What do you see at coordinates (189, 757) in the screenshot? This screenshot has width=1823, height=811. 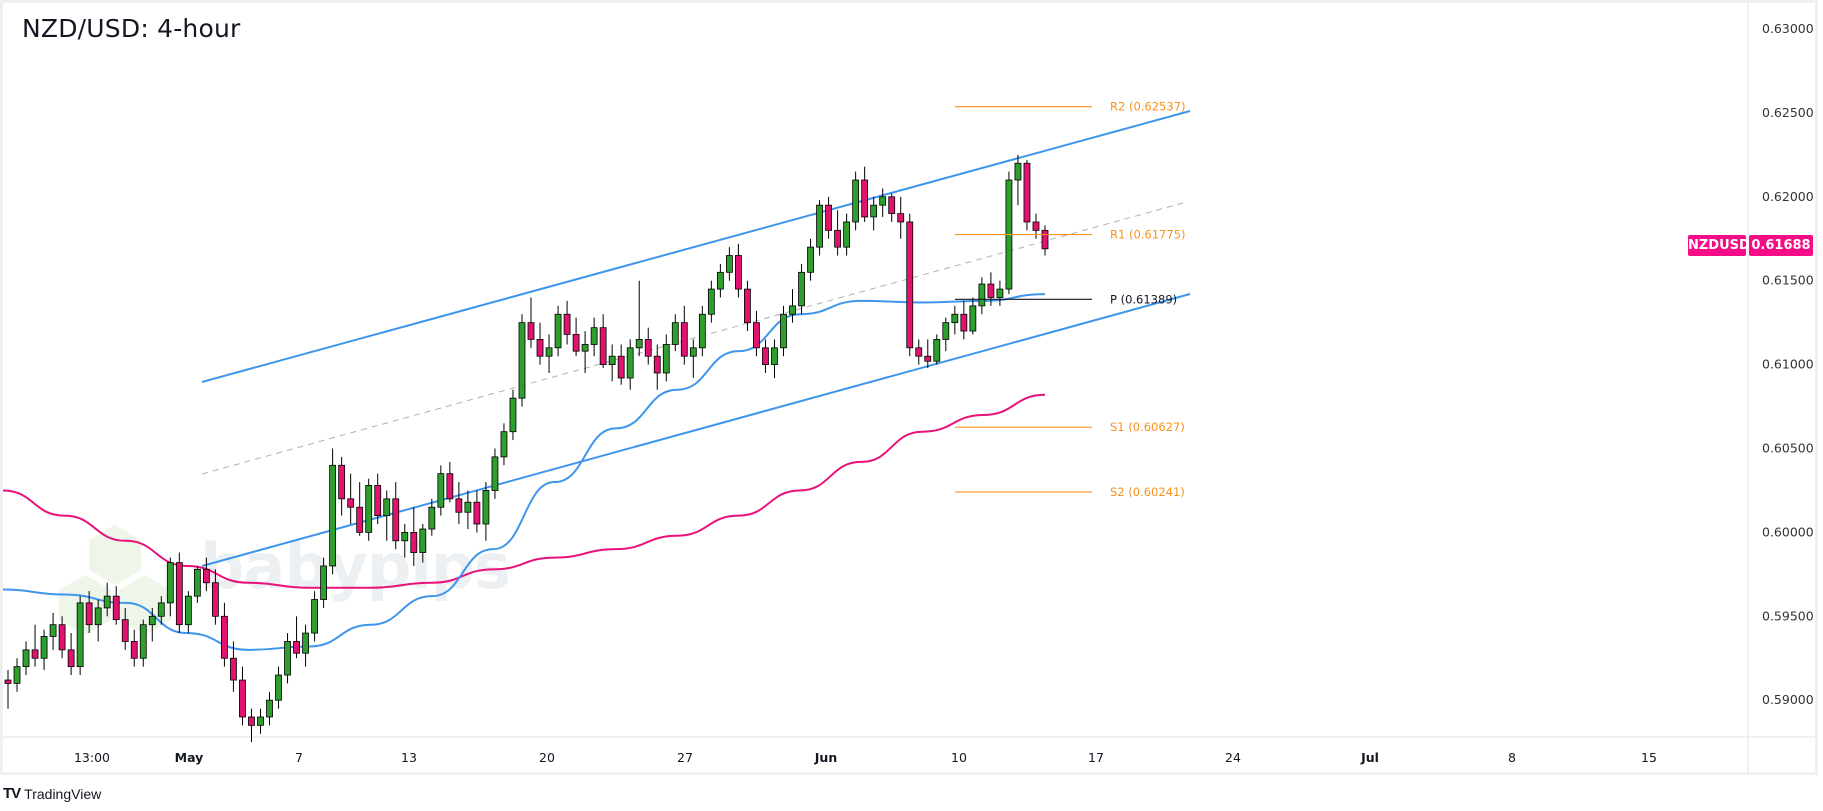 I see `time-tick: May` at bounding box center [189, 757].